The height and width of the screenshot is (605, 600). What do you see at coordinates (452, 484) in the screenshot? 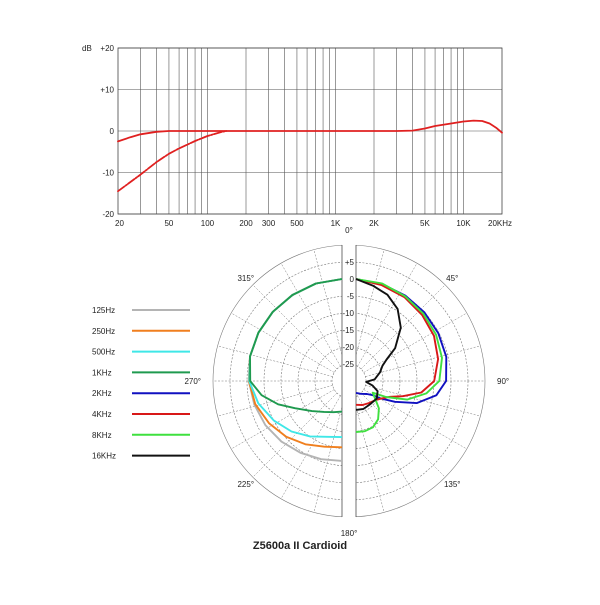
I see `polar-angle-label: 135°` at bounding box center [452, 484].